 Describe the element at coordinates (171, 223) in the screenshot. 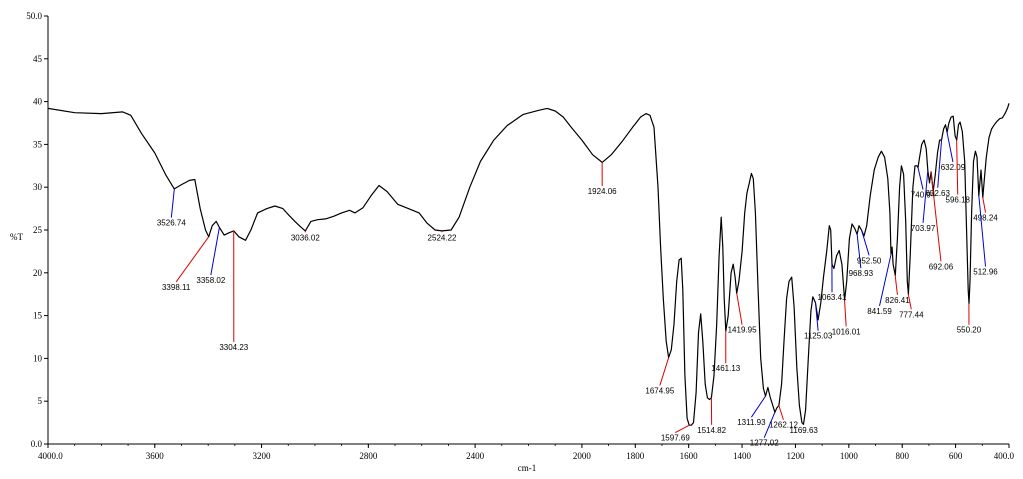

I see `peak-label: 3526.74` at that location.